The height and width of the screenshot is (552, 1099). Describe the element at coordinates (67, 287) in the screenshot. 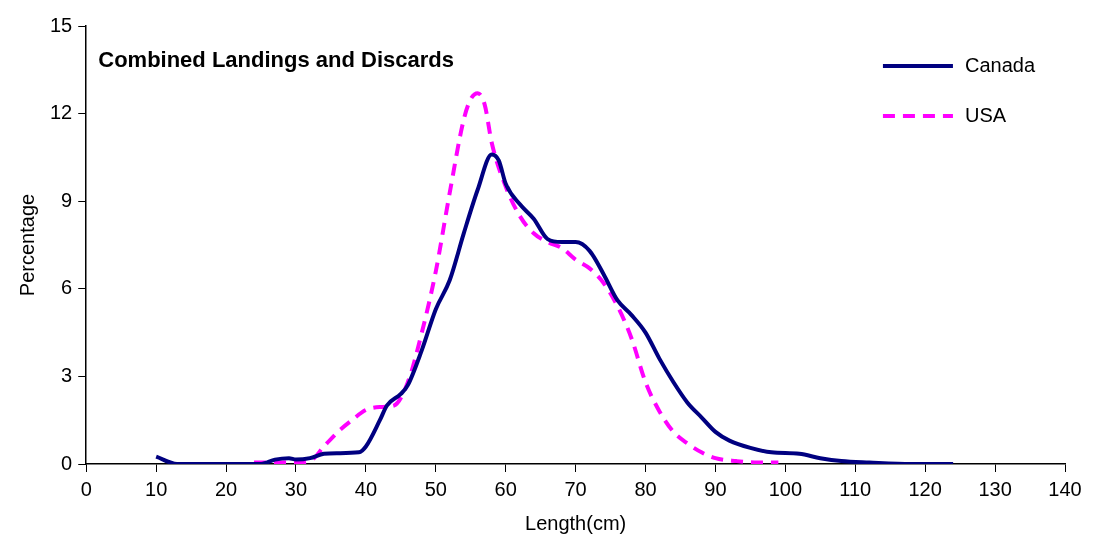

I see `y-tick-label: 6` at that location.